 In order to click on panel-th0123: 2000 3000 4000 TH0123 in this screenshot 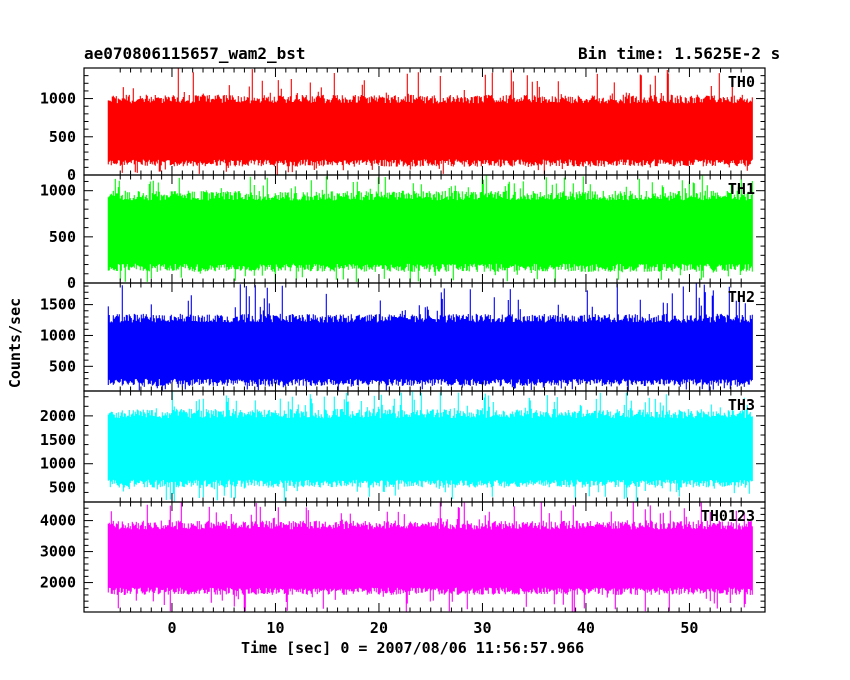, I will do `click(403, 557)`.